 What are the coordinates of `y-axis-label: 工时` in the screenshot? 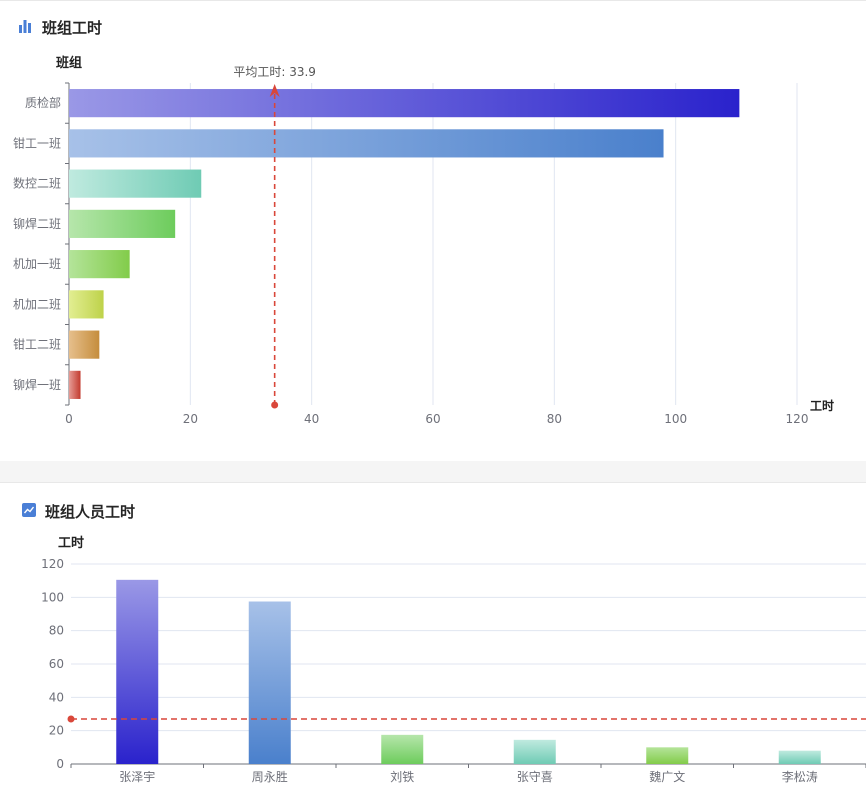 It's located at (71, 543).